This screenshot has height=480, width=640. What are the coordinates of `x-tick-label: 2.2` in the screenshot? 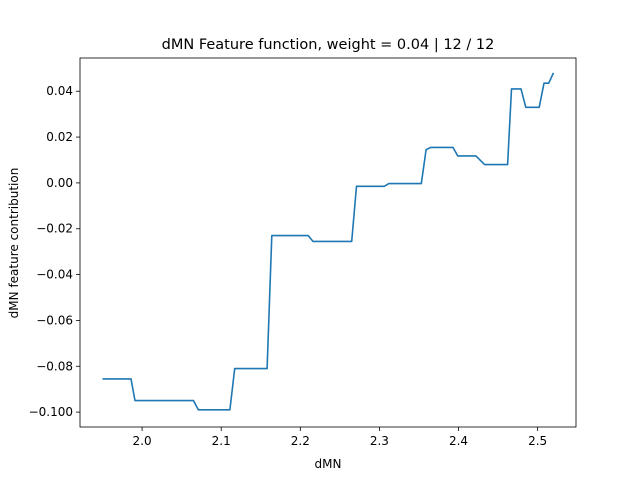 It's located at (300, 441).